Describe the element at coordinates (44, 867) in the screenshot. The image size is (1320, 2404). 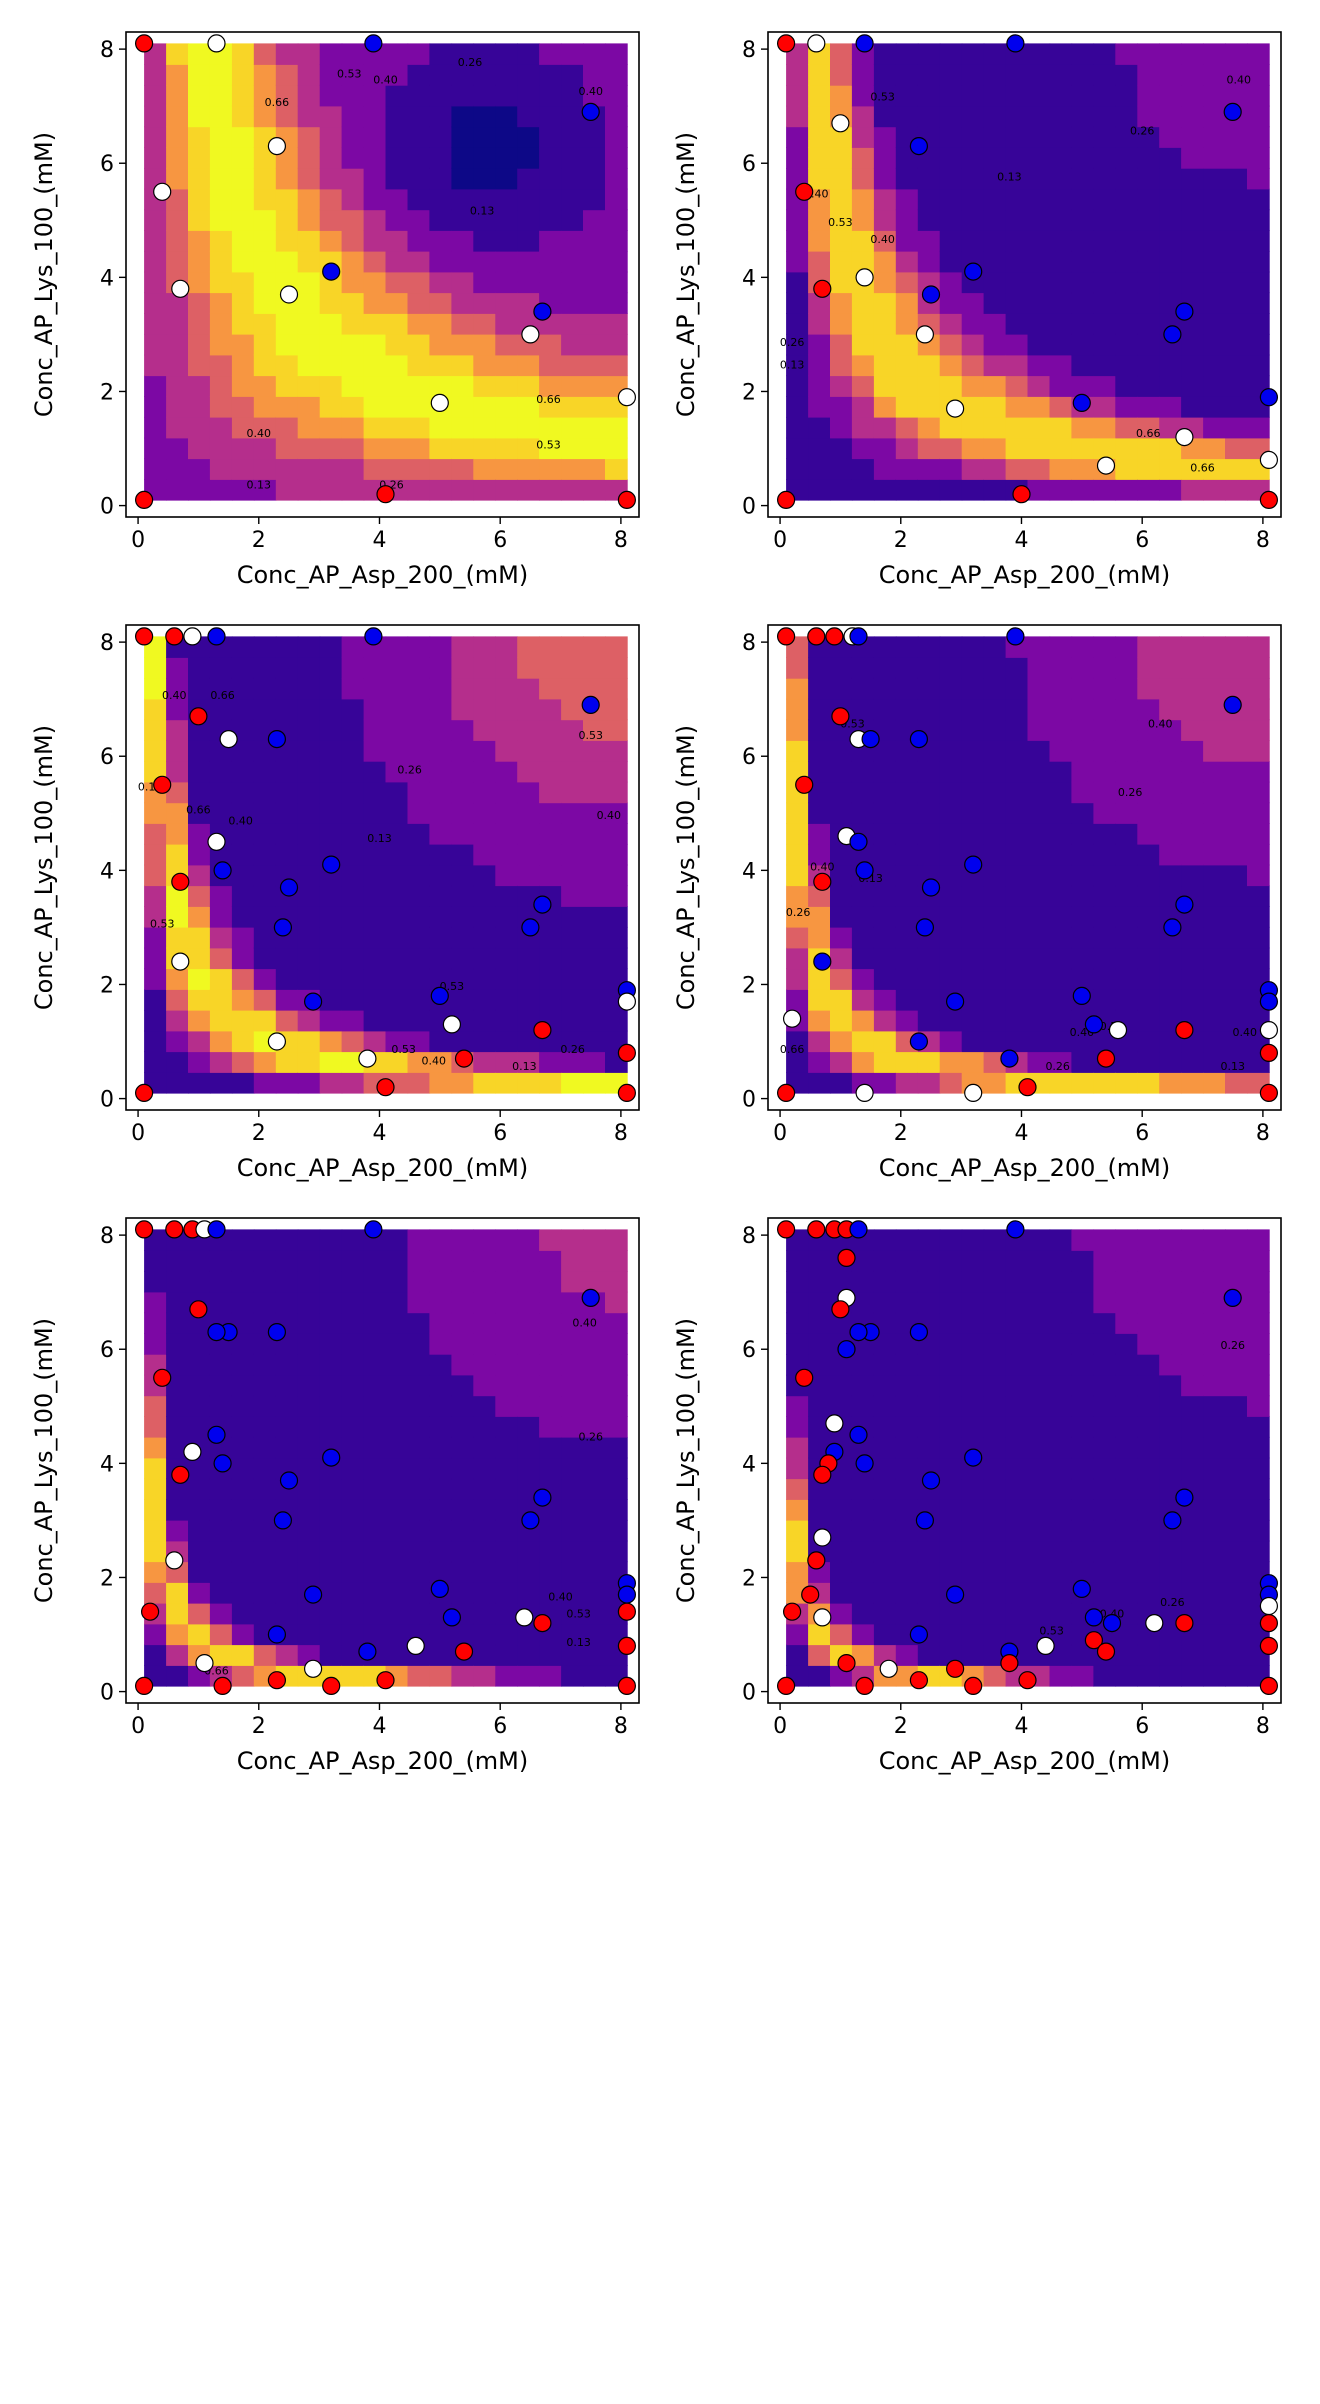
I see `y-axis-label: Conc_AP_Lys_100_(mM)` at that location.